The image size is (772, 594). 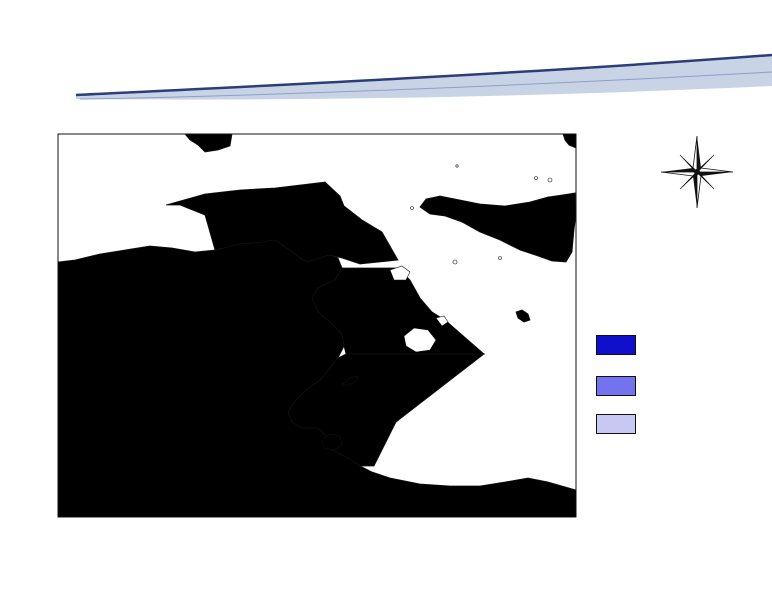 What do you see at coordinates (497, 227) in the screenshot?
I see `land-sicily` at bounding box center [497, 227].